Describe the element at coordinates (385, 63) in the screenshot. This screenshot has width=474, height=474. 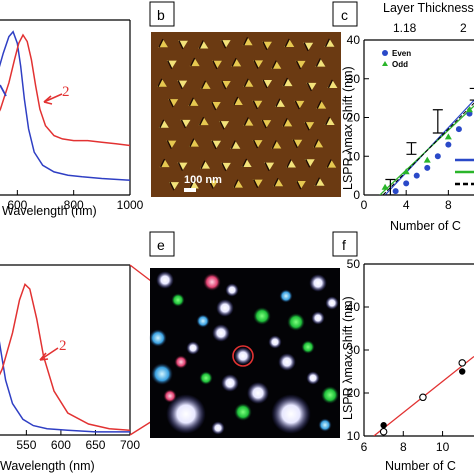
I see `legend-odd-marker` at that location.